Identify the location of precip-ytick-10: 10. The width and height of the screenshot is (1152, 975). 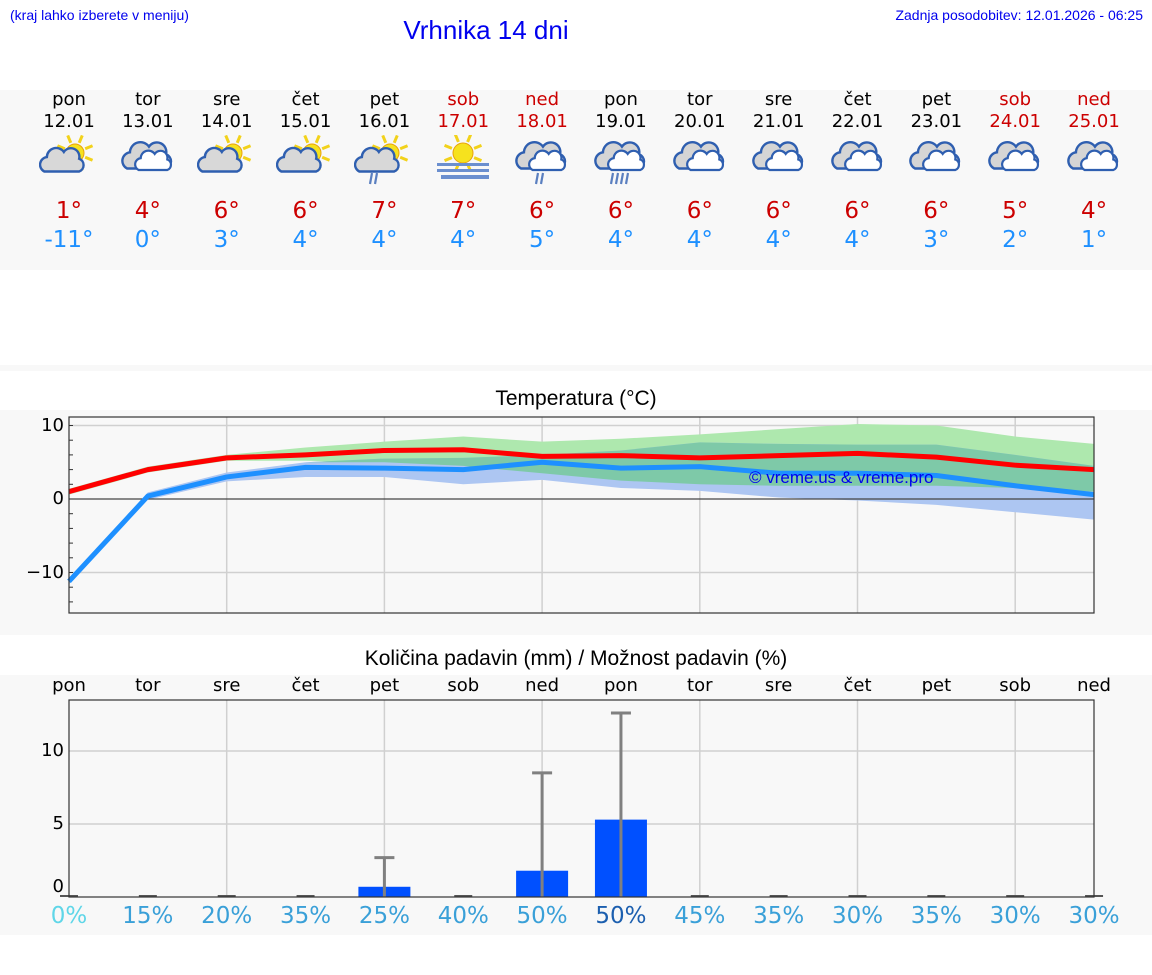
(52, 750).